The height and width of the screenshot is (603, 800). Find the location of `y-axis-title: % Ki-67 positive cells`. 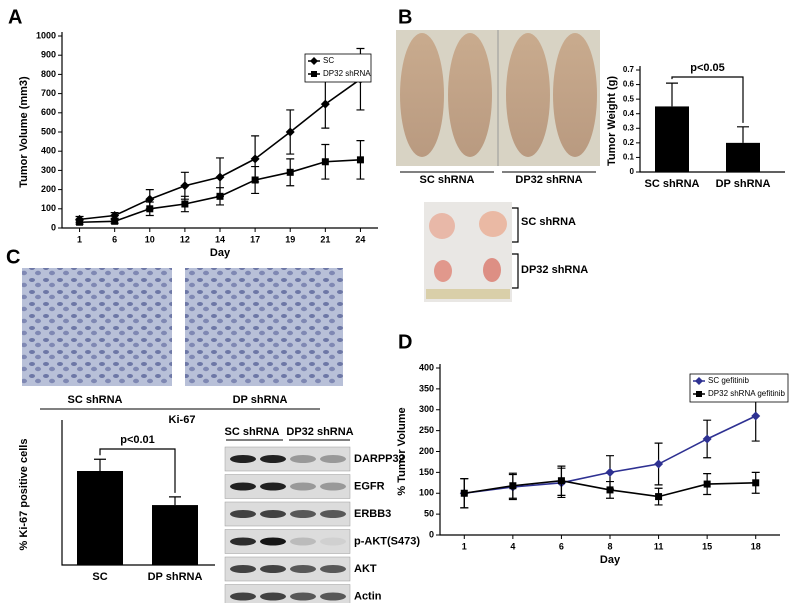

y-axis-title: % Ki-67 positive cells is located at coordinates (24, 495).